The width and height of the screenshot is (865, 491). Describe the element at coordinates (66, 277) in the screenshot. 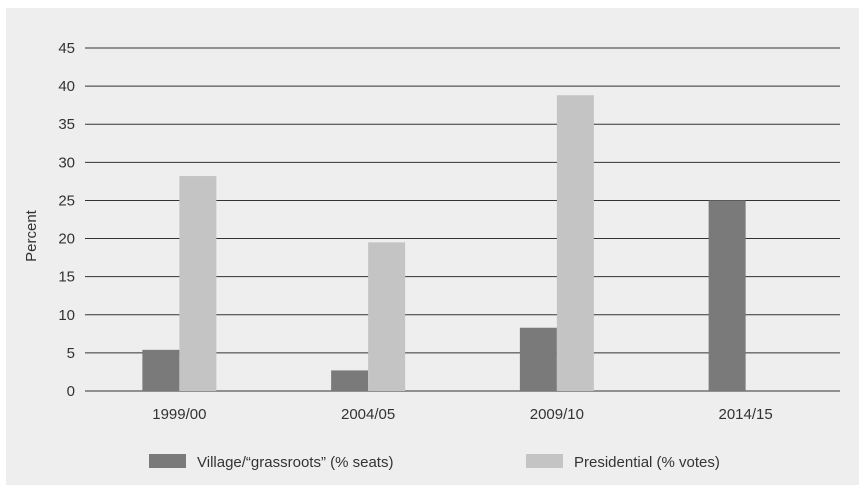

I see `y-tick-label: 15` at that location.